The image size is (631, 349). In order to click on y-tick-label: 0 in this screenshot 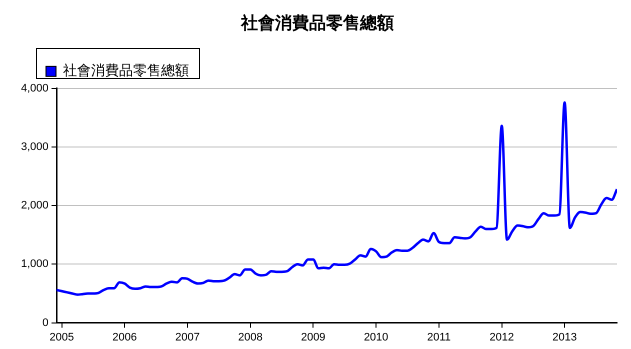, I will do `click(45, 322)`.